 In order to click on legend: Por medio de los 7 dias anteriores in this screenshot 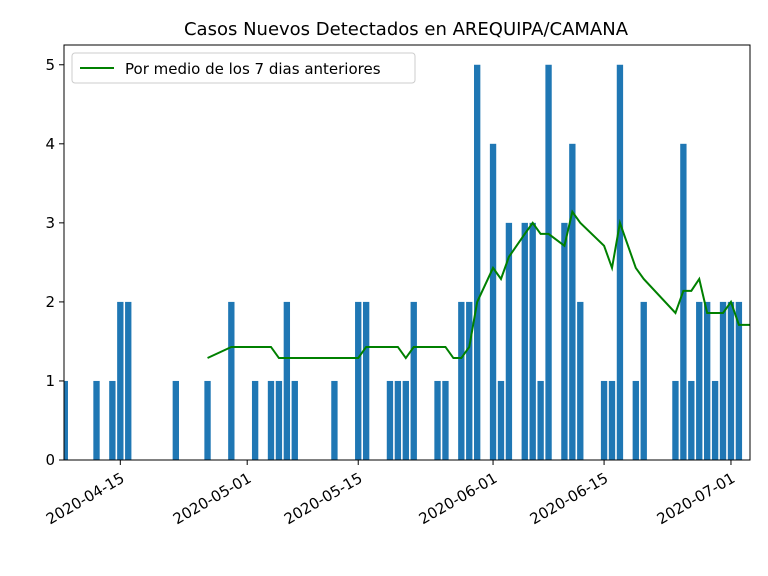, I will do `click(243, 68)`.